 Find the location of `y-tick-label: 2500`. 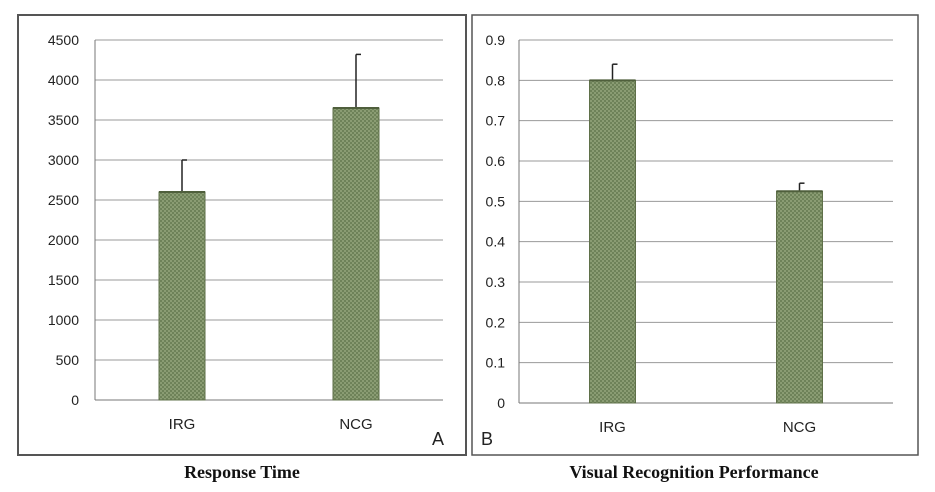

y-tick-label: 2500 is located at coordinates (63, 200).